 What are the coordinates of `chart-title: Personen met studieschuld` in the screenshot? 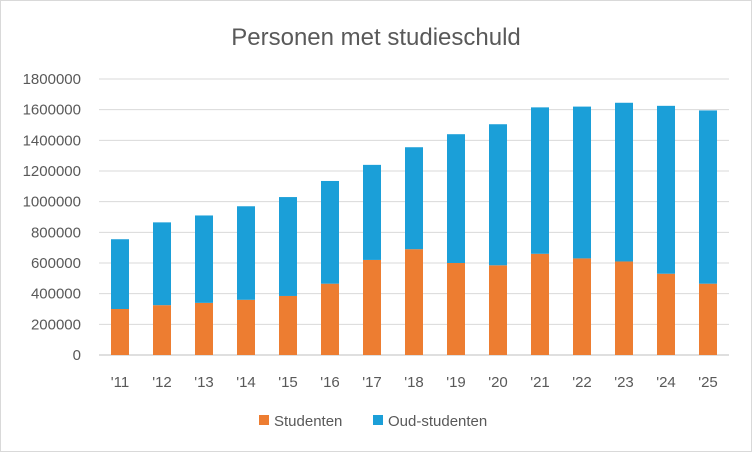 It's located at (376, 37).